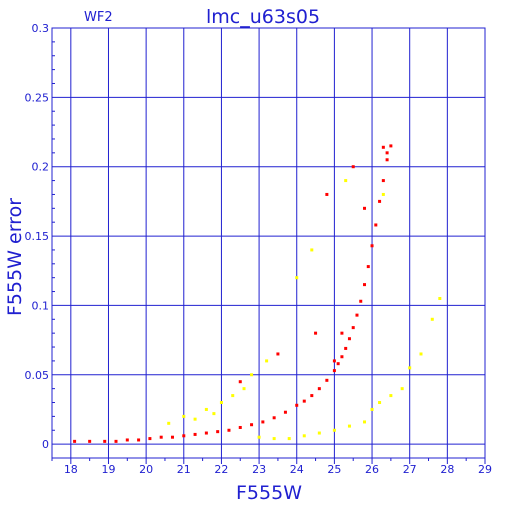 The image size is (512, 512). What do you see at coordinates (108, 469) in the screenshot?
I see `x-tick-label: 19` at bounding box center [108, 469].